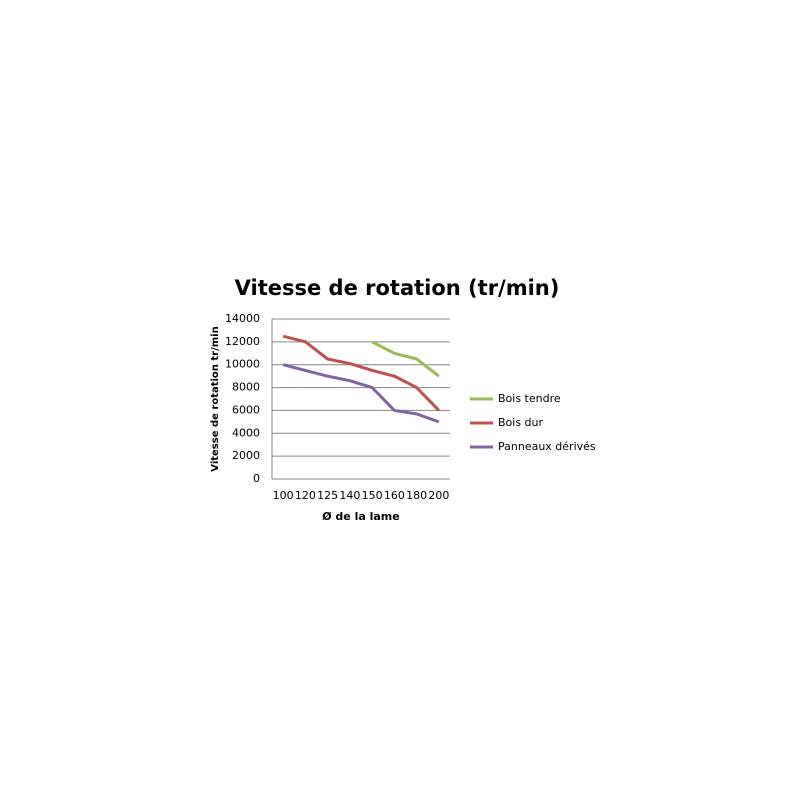 This screenshot has width=800, height=804. I want to click on x-tick-label: 150, so click(372, 495).